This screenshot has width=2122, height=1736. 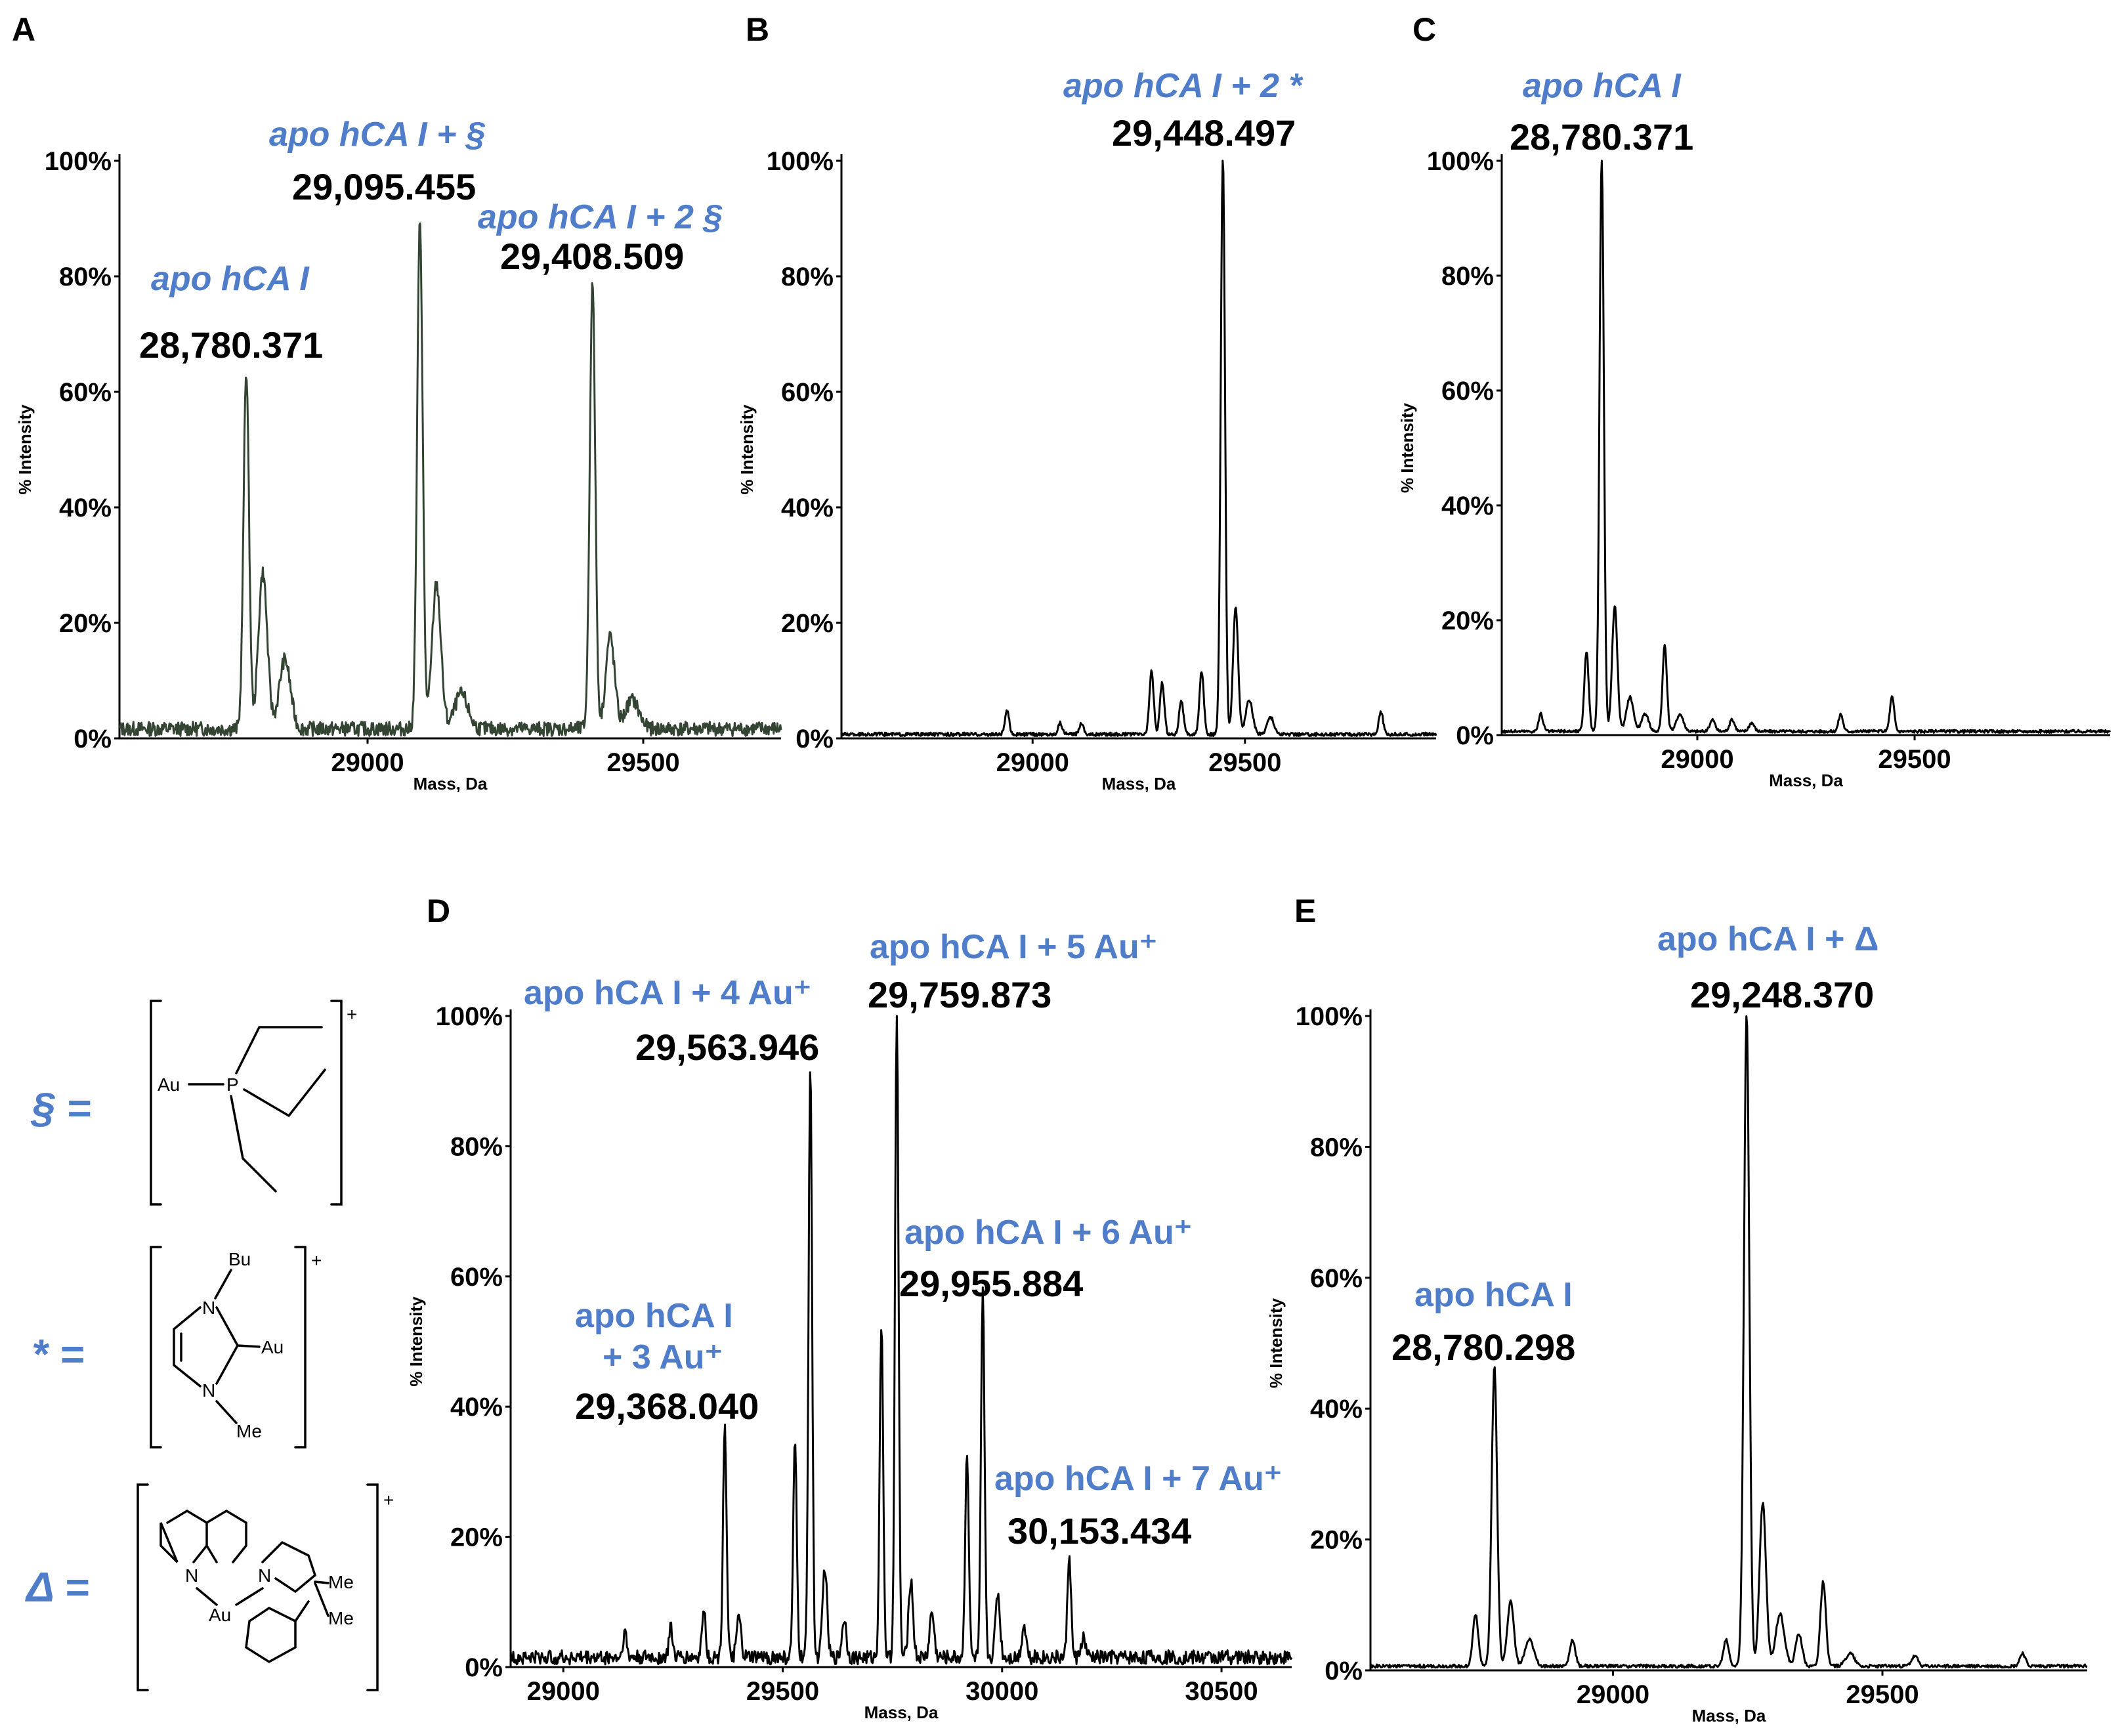 I want to click on panel-e-ann-1-mass: 28,780.298, so click(x=1483, y=1347).